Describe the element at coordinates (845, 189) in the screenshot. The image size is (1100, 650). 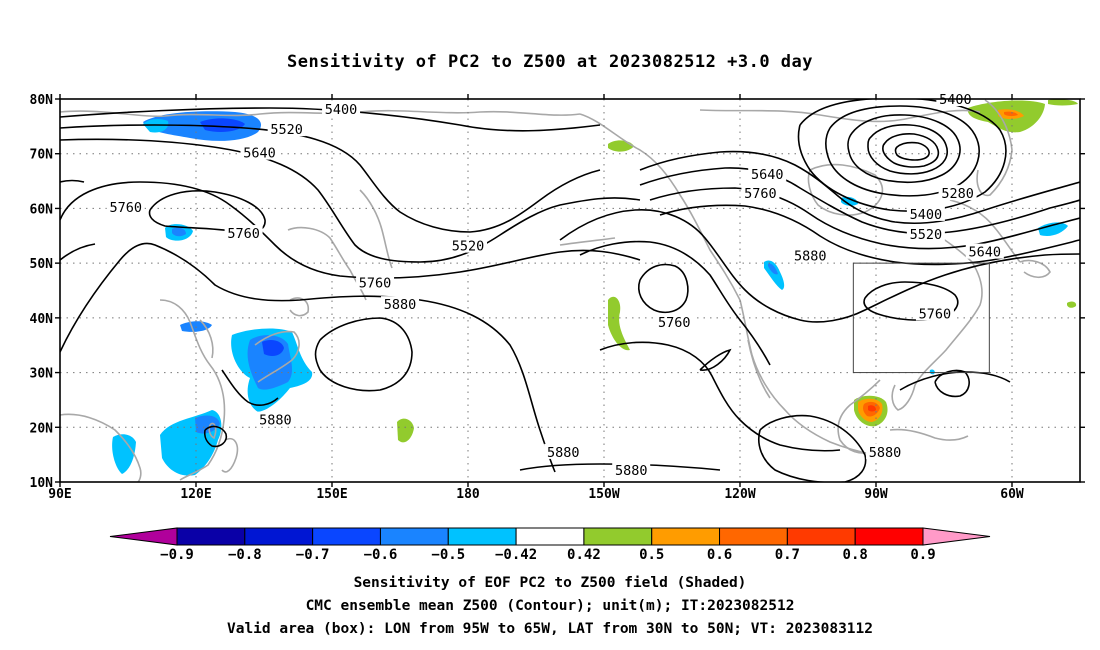
I see `coast-hudson` at that location.